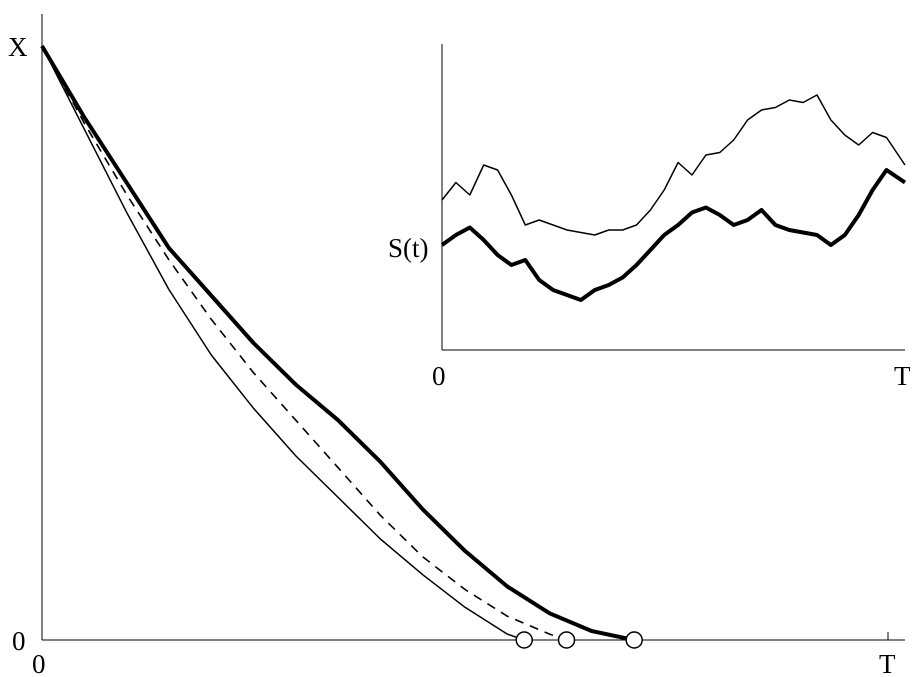 Image resolution: width=923 pixels, height=677 pixels. Describe the element at coordinates (39, 663) in the screenshot. I see `main-x-tick-label-start: 0` at that location.